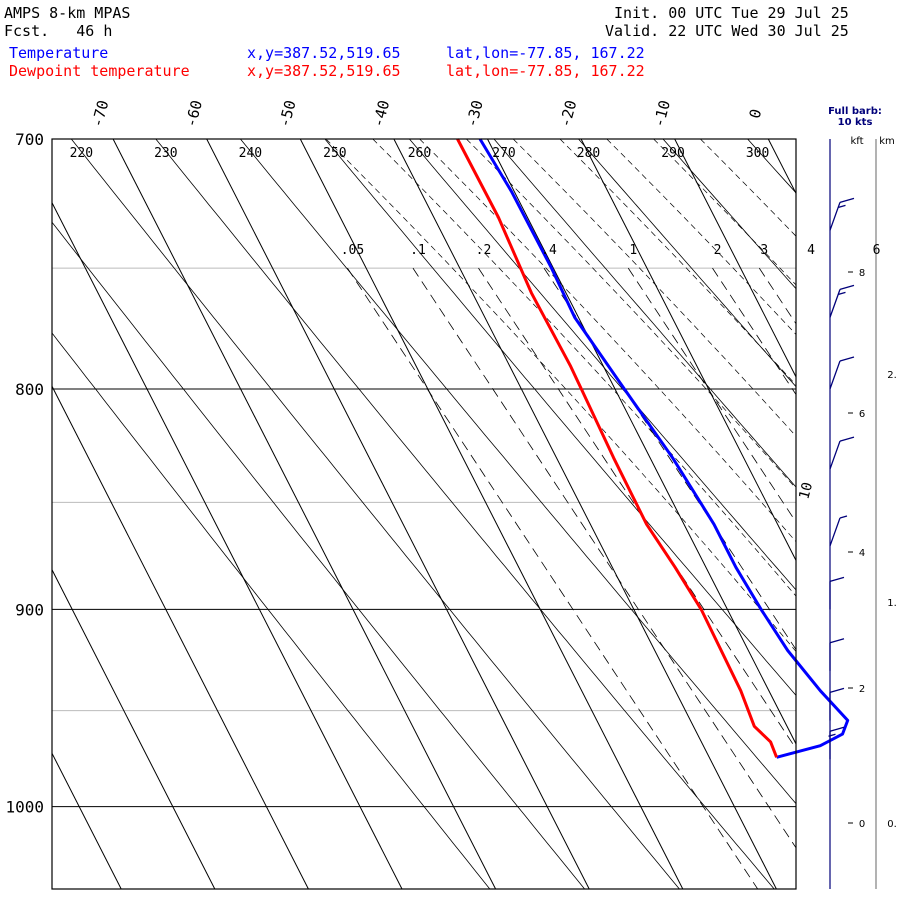 The image size is (900, 900). I want to click on barb-legend-line2: 10 kts, so click(855, 122).